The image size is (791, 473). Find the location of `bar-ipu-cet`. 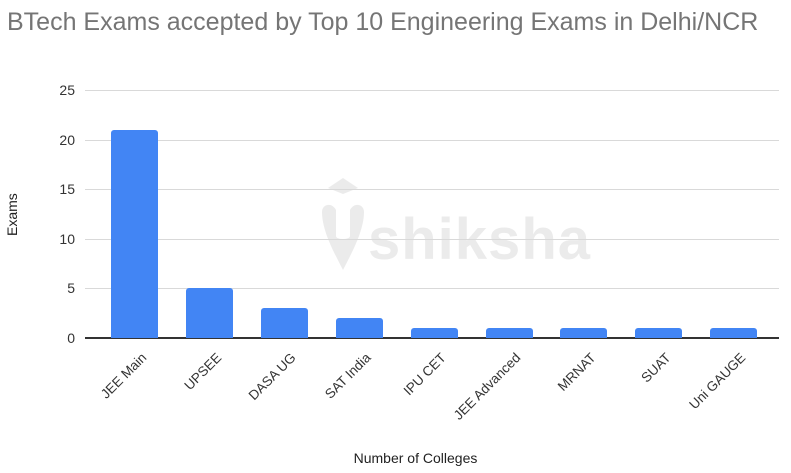

bar-ipu-cet is located at coordinates (434, 333).